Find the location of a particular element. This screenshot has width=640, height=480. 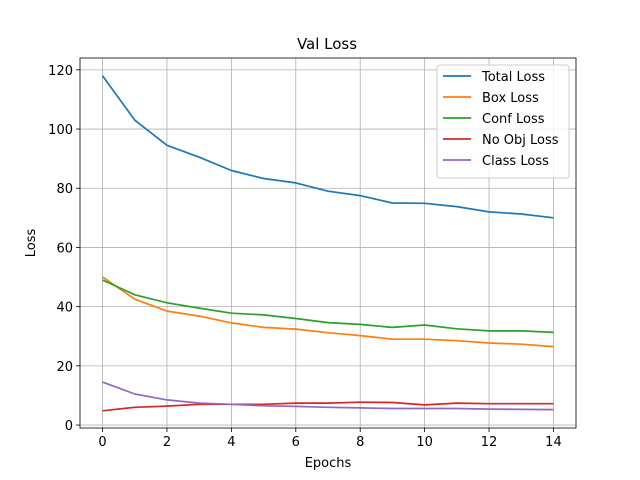

x-tick-label: 4 is located at coordinates (231, 442).